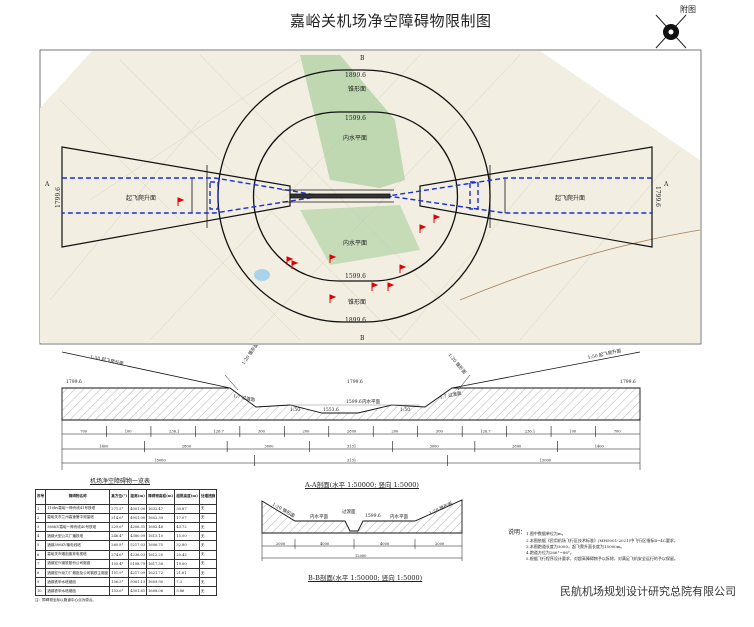 The height and width of the screenshot is (627, 754). What do you see at coordinates (187, 497) in the screenshot?
I see `table-header: 超限高度(m)` at bounding box center [187, 497].